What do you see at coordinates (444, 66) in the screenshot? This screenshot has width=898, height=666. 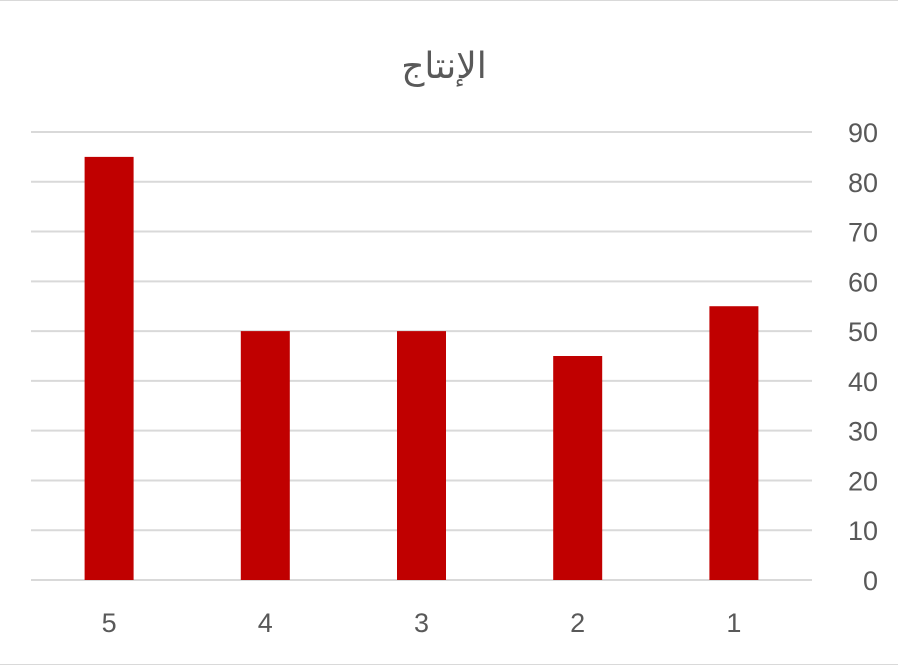 I see `chart-title: الإنتاج` at bounding box center [444, 66].